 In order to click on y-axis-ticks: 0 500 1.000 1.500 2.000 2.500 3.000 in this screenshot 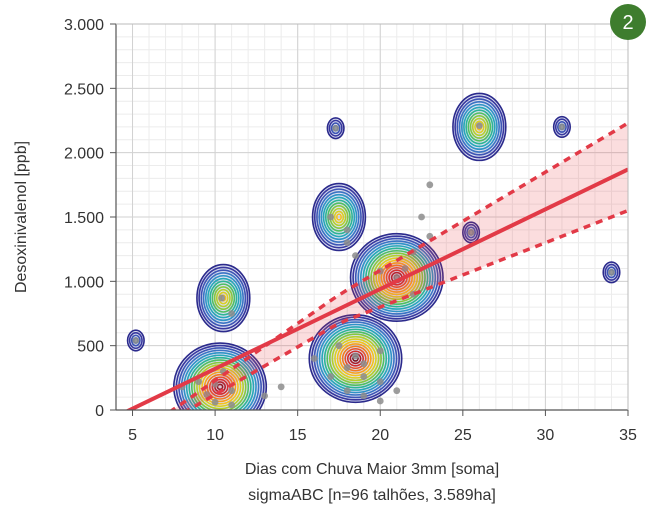, I will do `click(90, 218)`.